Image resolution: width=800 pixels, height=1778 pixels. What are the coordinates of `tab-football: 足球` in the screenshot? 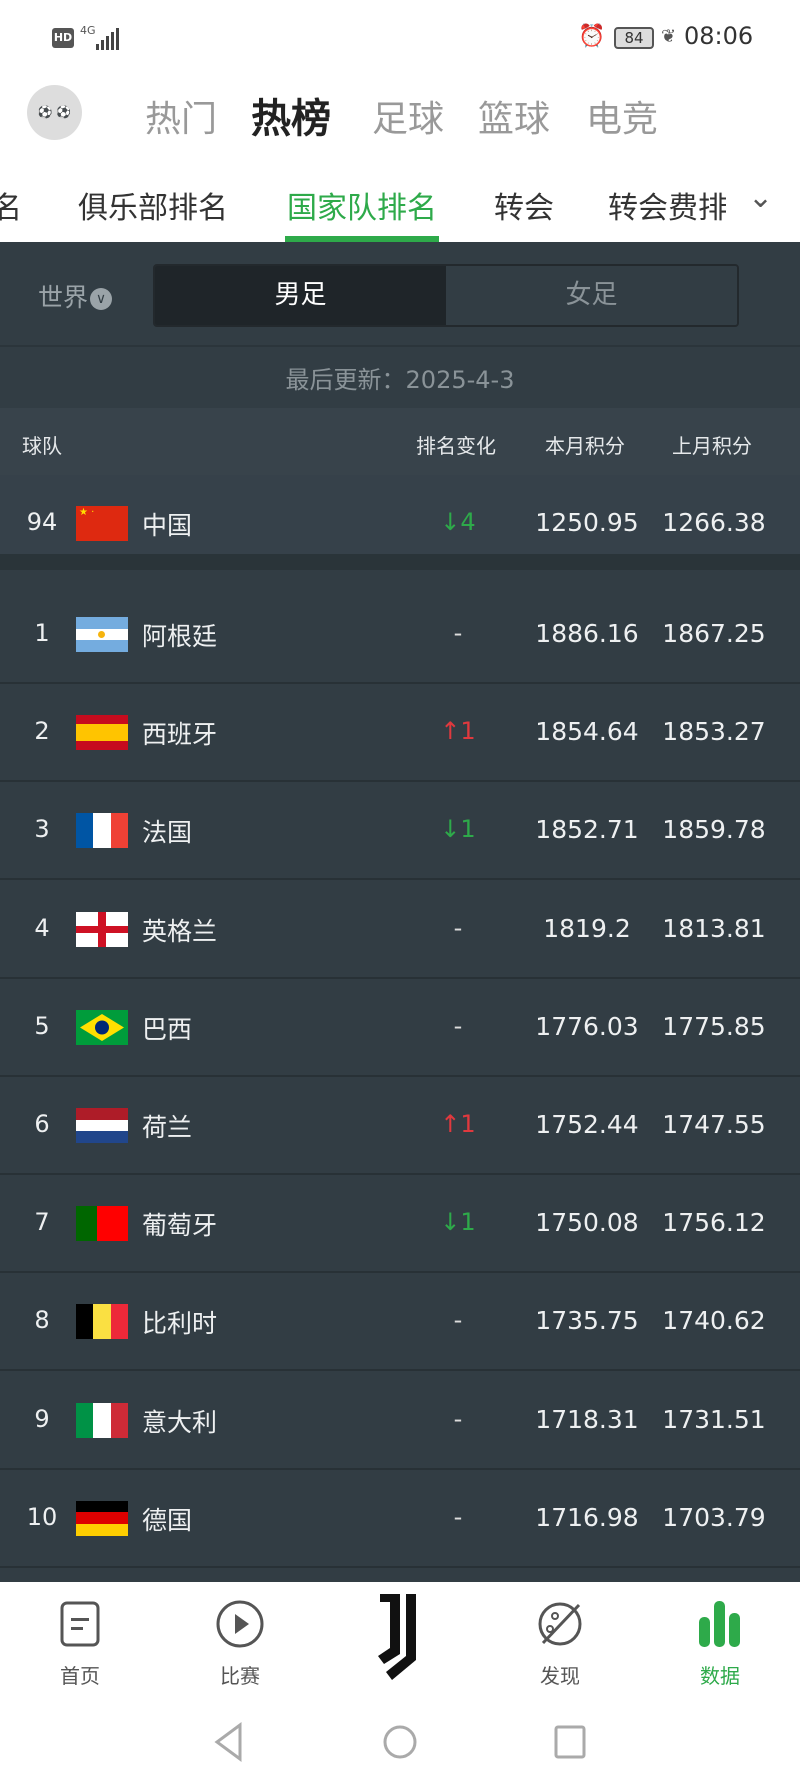 It's located at (408, 119).